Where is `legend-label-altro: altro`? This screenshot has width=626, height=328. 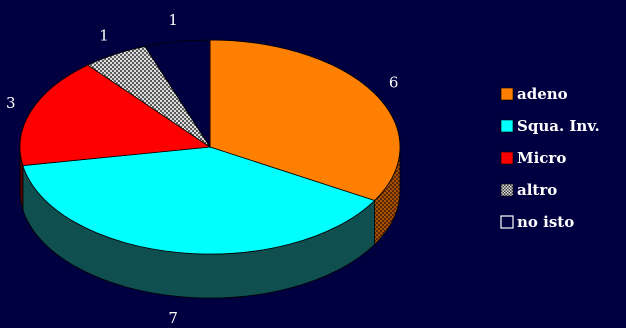 legend-label-altro: altro is located at coordinates (537, 190).